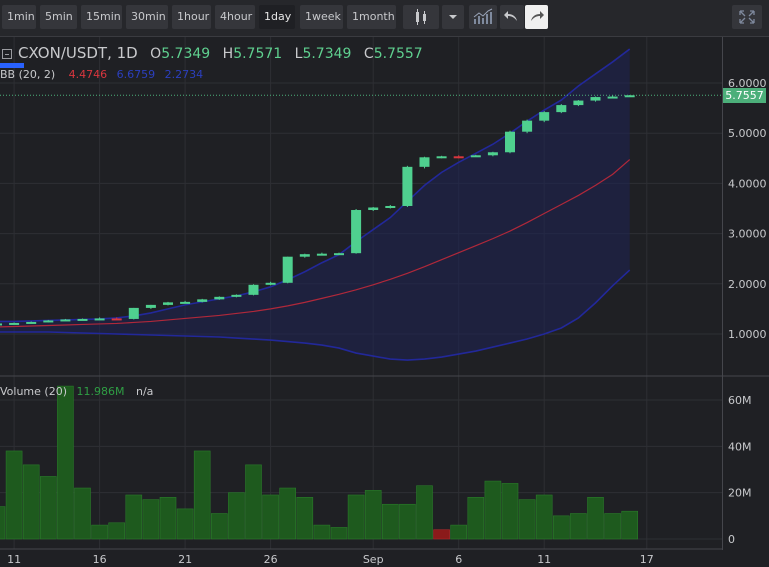 This screenshot has height=567, width=769. I want to click on price-axis-label: 6.0000, so click(747, 83).